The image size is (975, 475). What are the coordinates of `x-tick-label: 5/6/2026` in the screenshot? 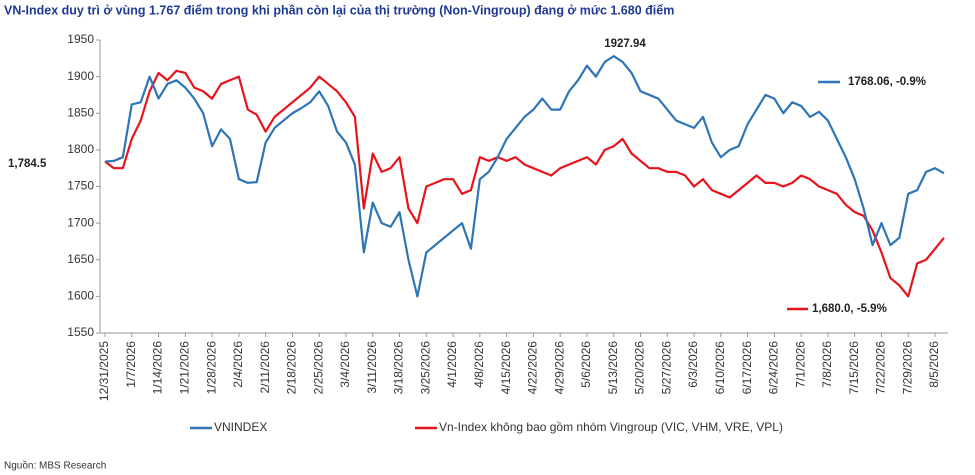 It's located at (586, 364).